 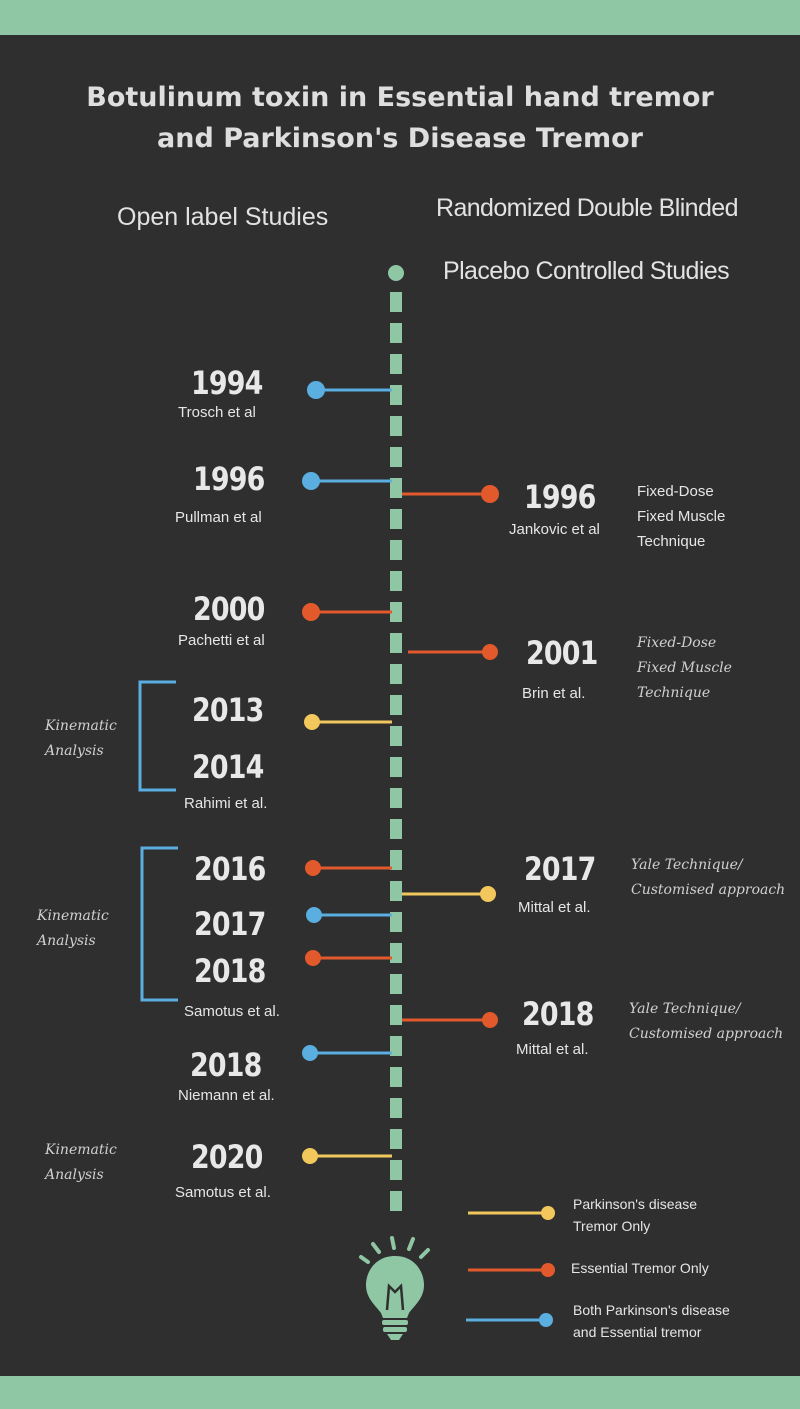 What do you see at coordinates (400, 1392) in the screenshot?
I see `bottom-band` at bounding box center [400, 1392].